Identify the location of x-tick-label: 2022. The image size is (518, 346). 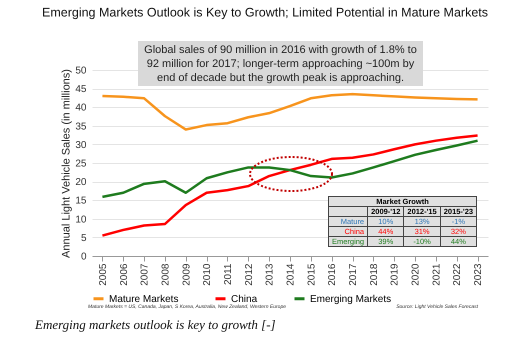
(458, 274).